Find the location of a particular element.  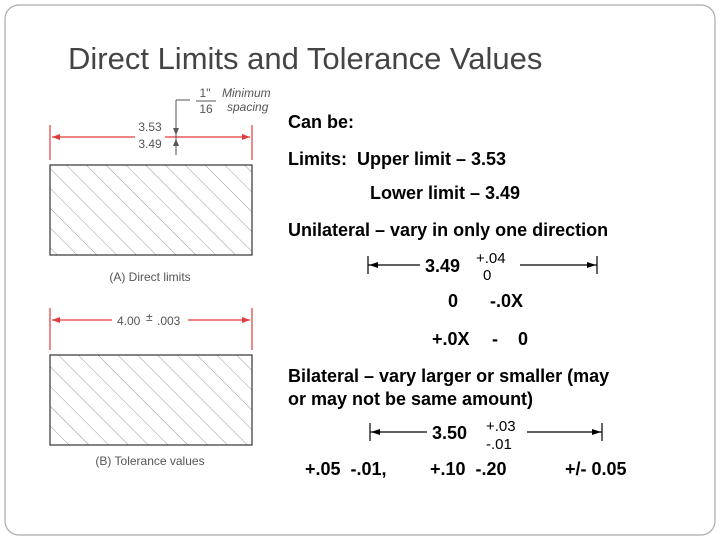

plus-tolerance: +.04 is located at coordinates (491, 258).